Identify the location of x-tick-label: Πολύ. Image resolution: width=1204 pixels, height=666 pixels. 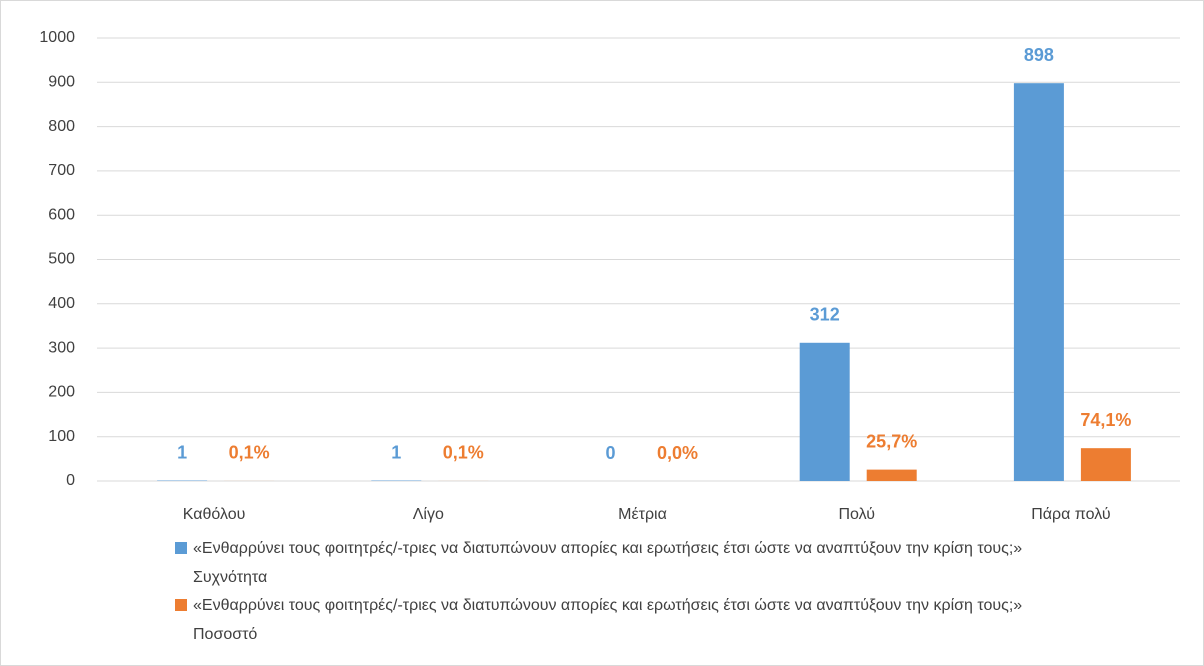
(856, 514).